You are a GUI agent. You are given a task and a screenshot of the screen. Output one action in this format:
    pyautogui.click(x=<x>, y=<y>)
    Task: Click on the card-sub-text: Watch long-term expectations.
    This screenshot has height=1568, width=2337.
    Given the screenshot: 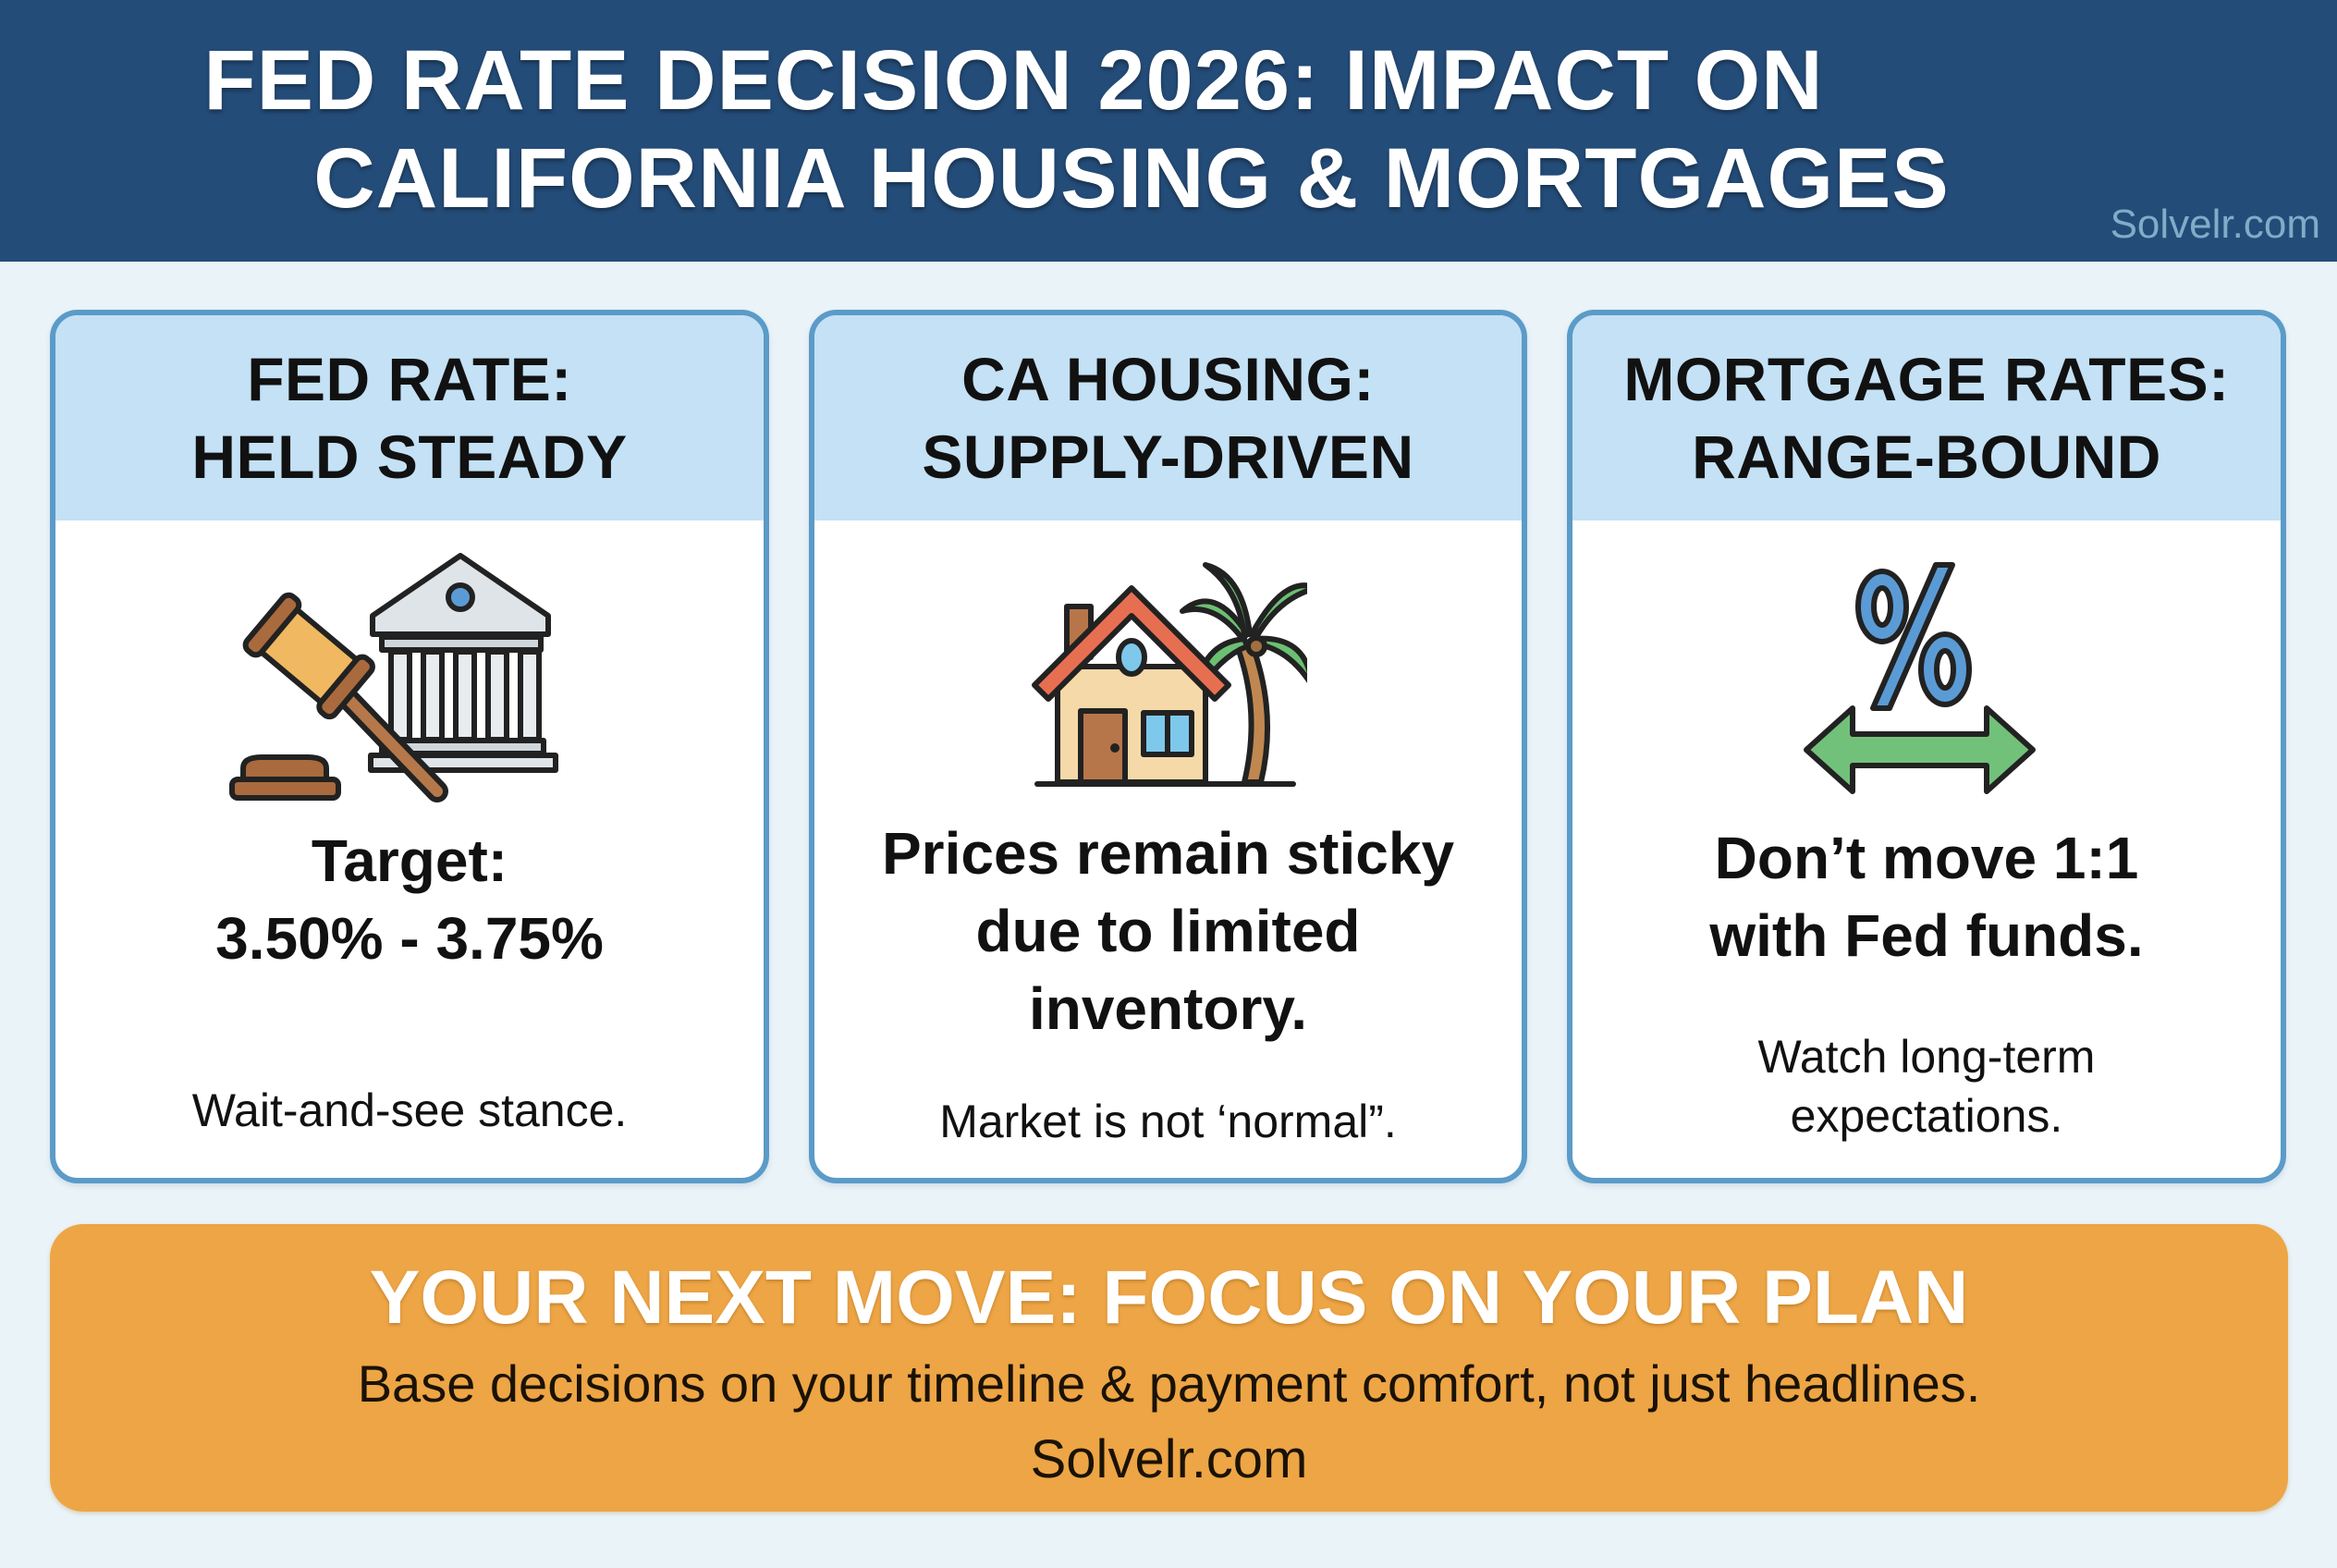 What is the action you would take?
    pyautogui.click(x=1926, y=1086)
    